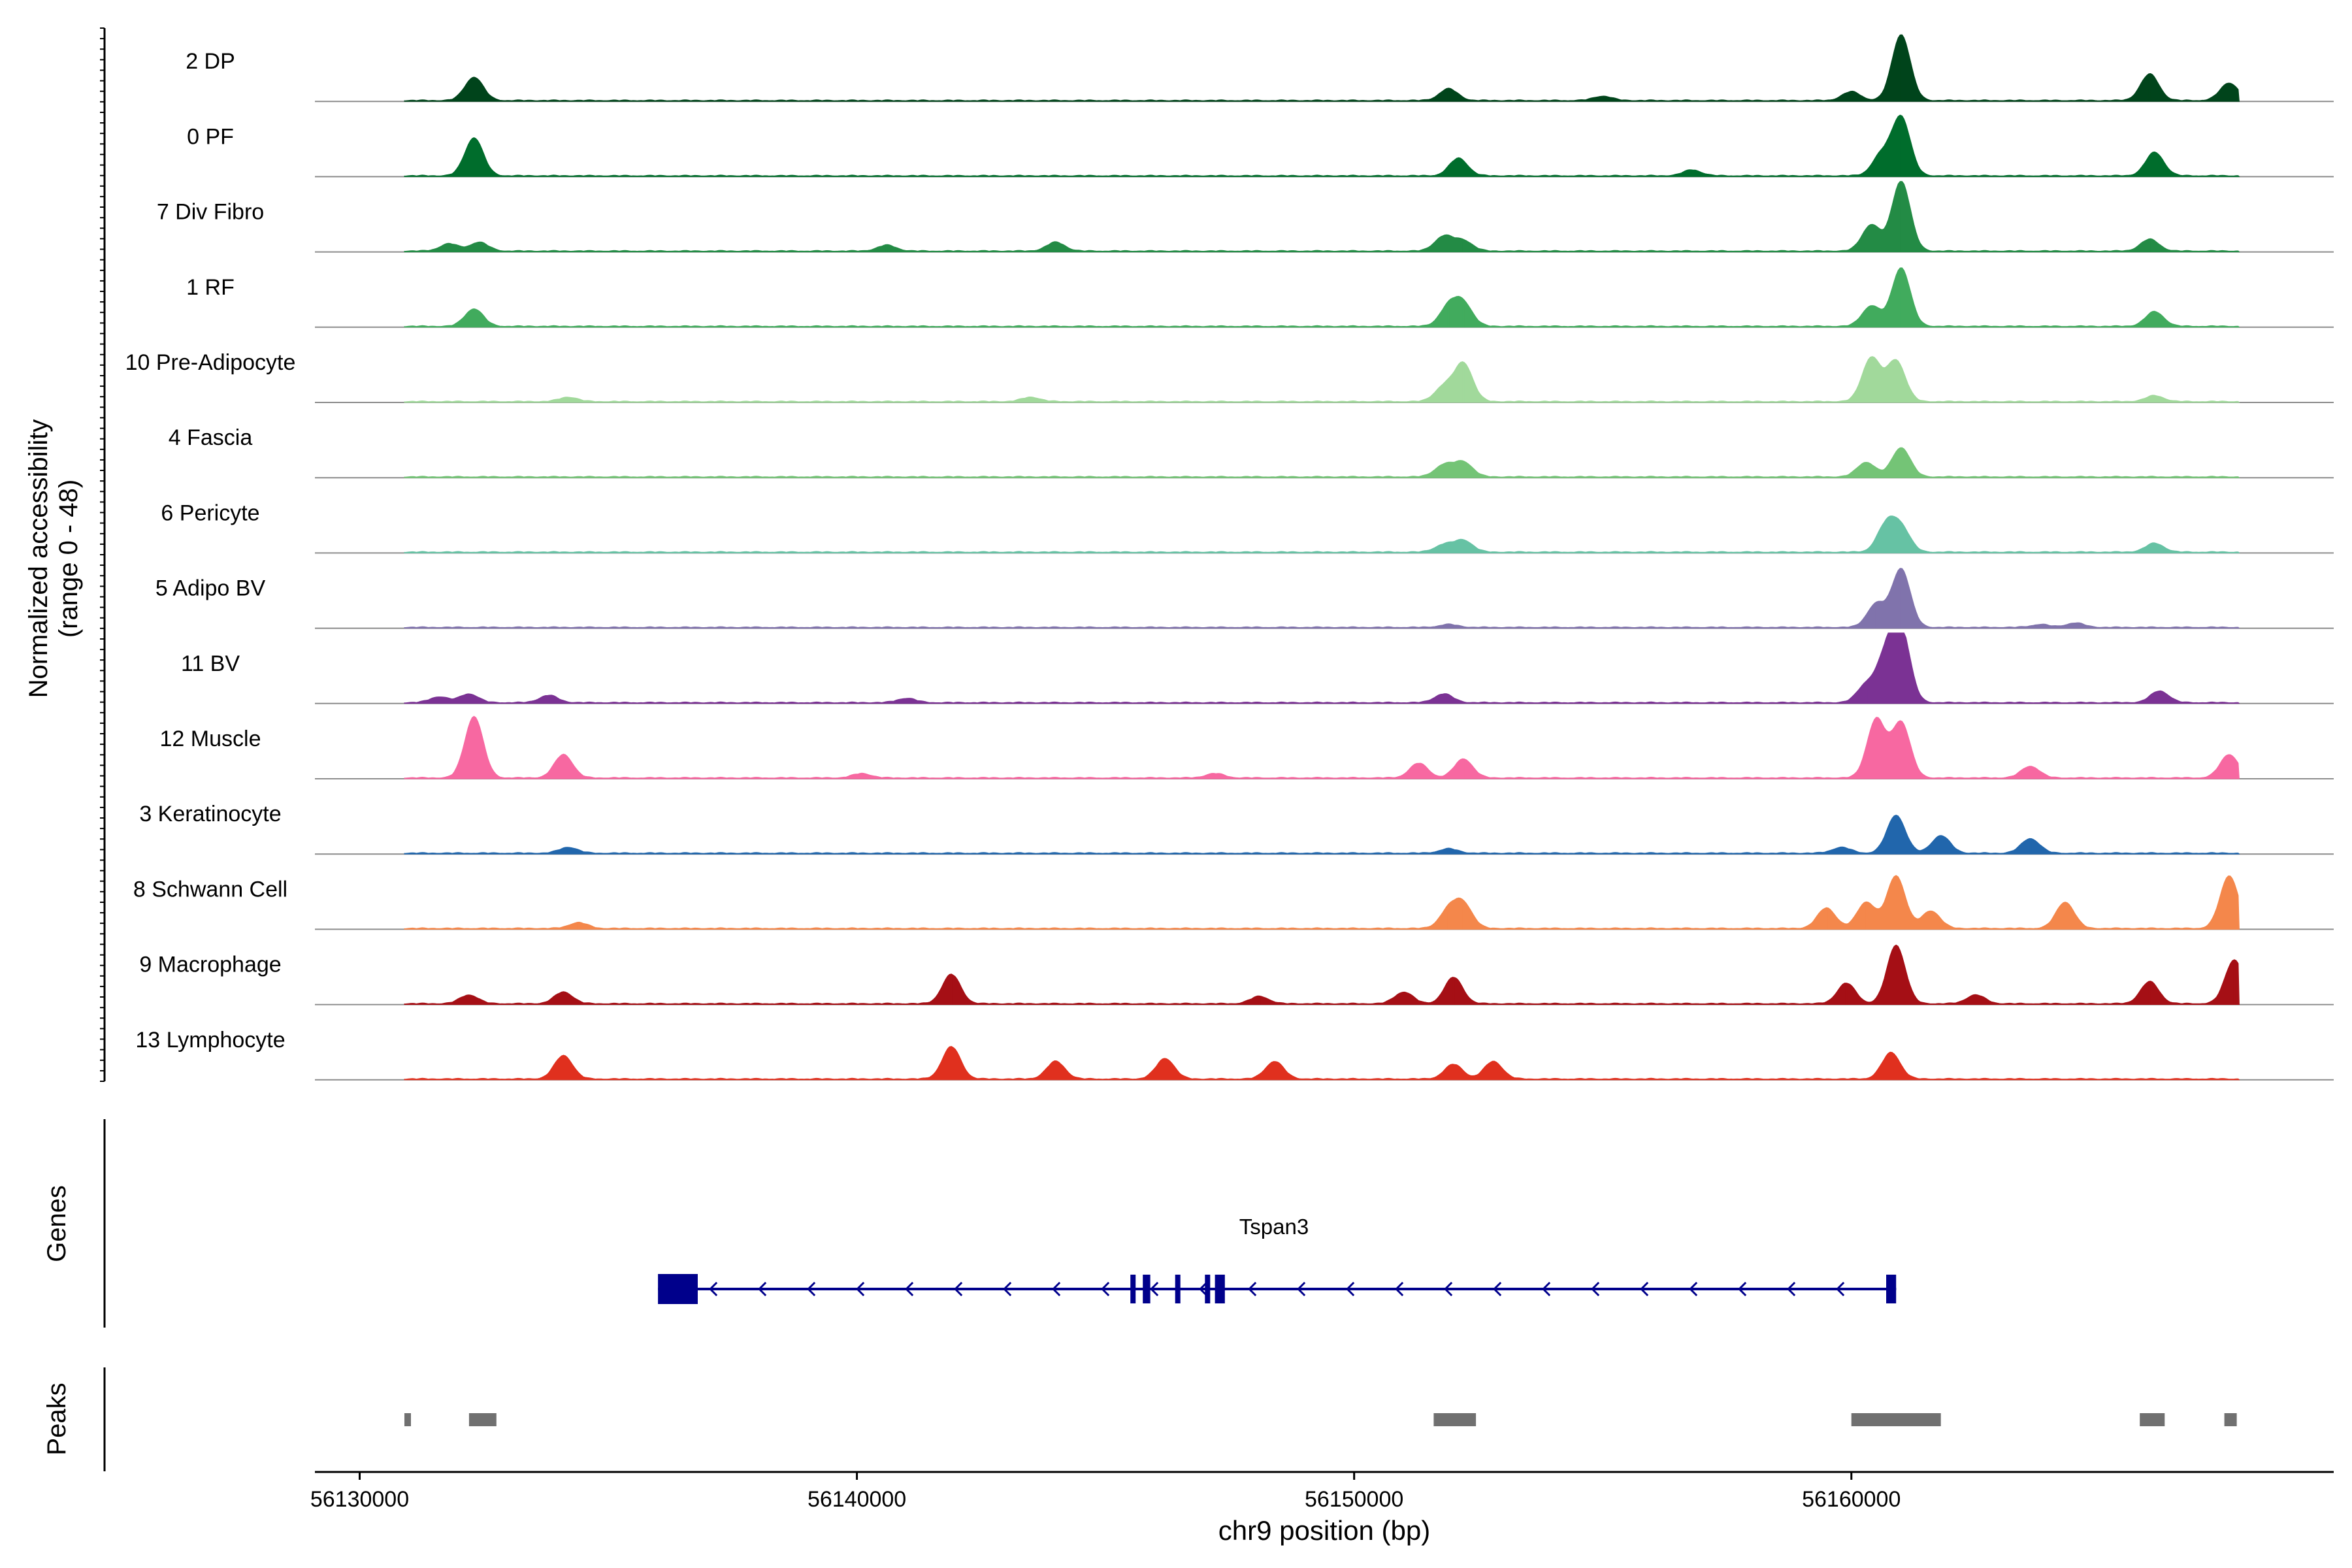  What do you see at coordinates (210, 136) in the screenshot?
I see `track-label: 0 PF` at bounding box center [210, 136].